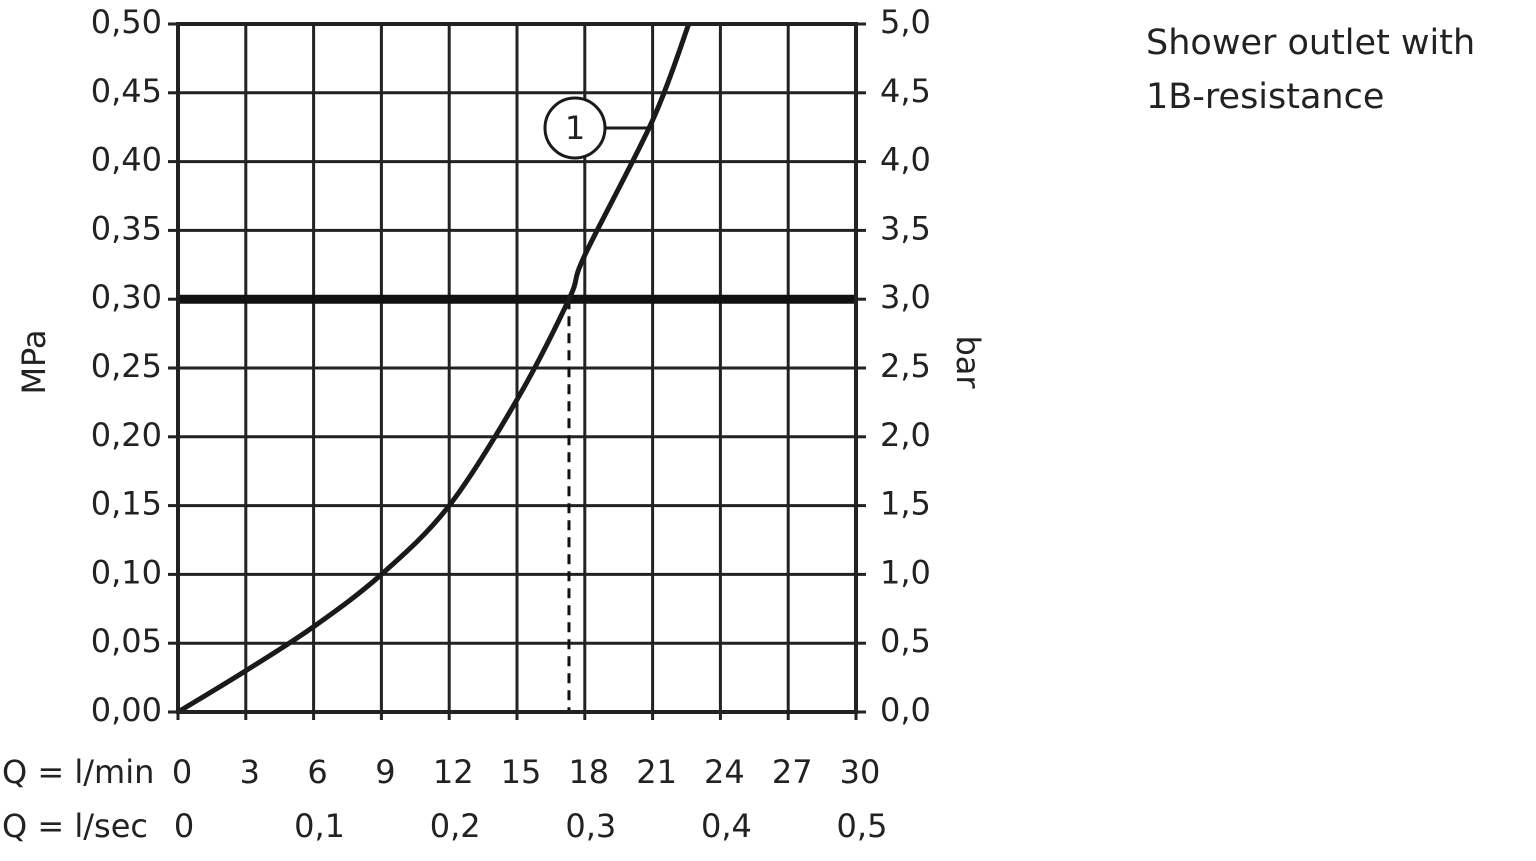 The width and height of the screenshot is (1536, 861). Describe the element at coordinates (126, 641) in the screenshot. I see `y-tick-label: 0,05` at that location.